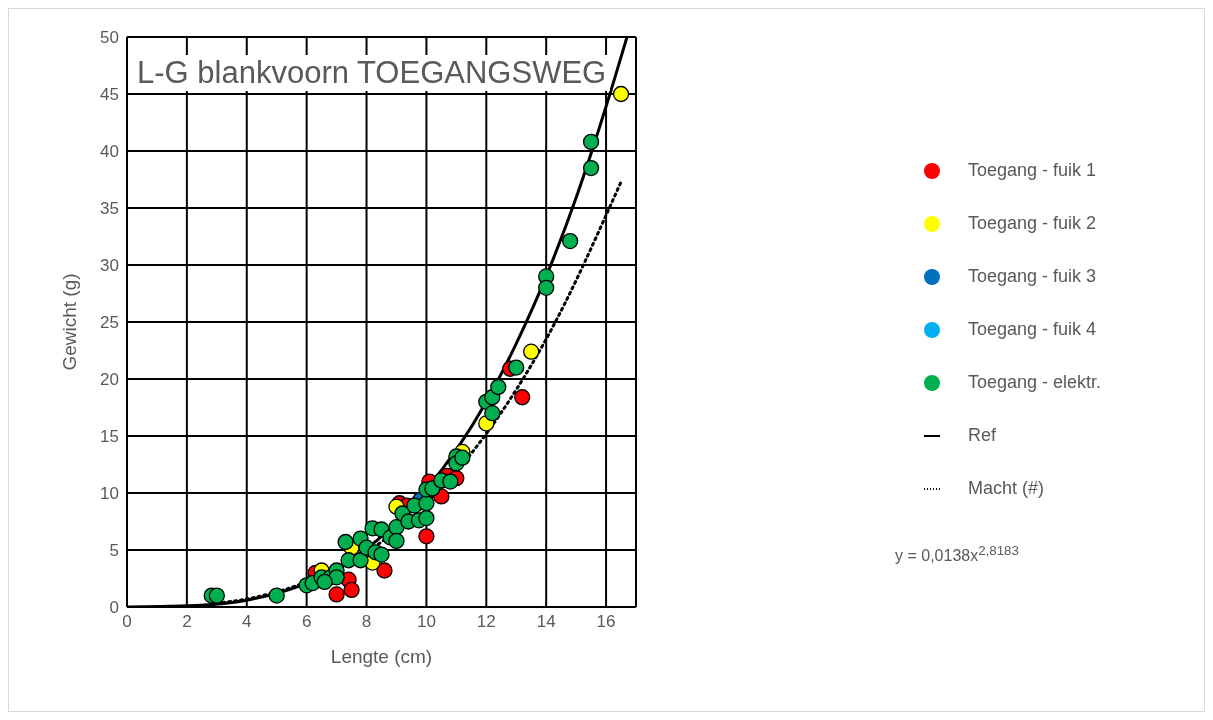  Describe the element at coordinates (109, 494) in the screenshot. I see `y-tick-label: 10` at that location.